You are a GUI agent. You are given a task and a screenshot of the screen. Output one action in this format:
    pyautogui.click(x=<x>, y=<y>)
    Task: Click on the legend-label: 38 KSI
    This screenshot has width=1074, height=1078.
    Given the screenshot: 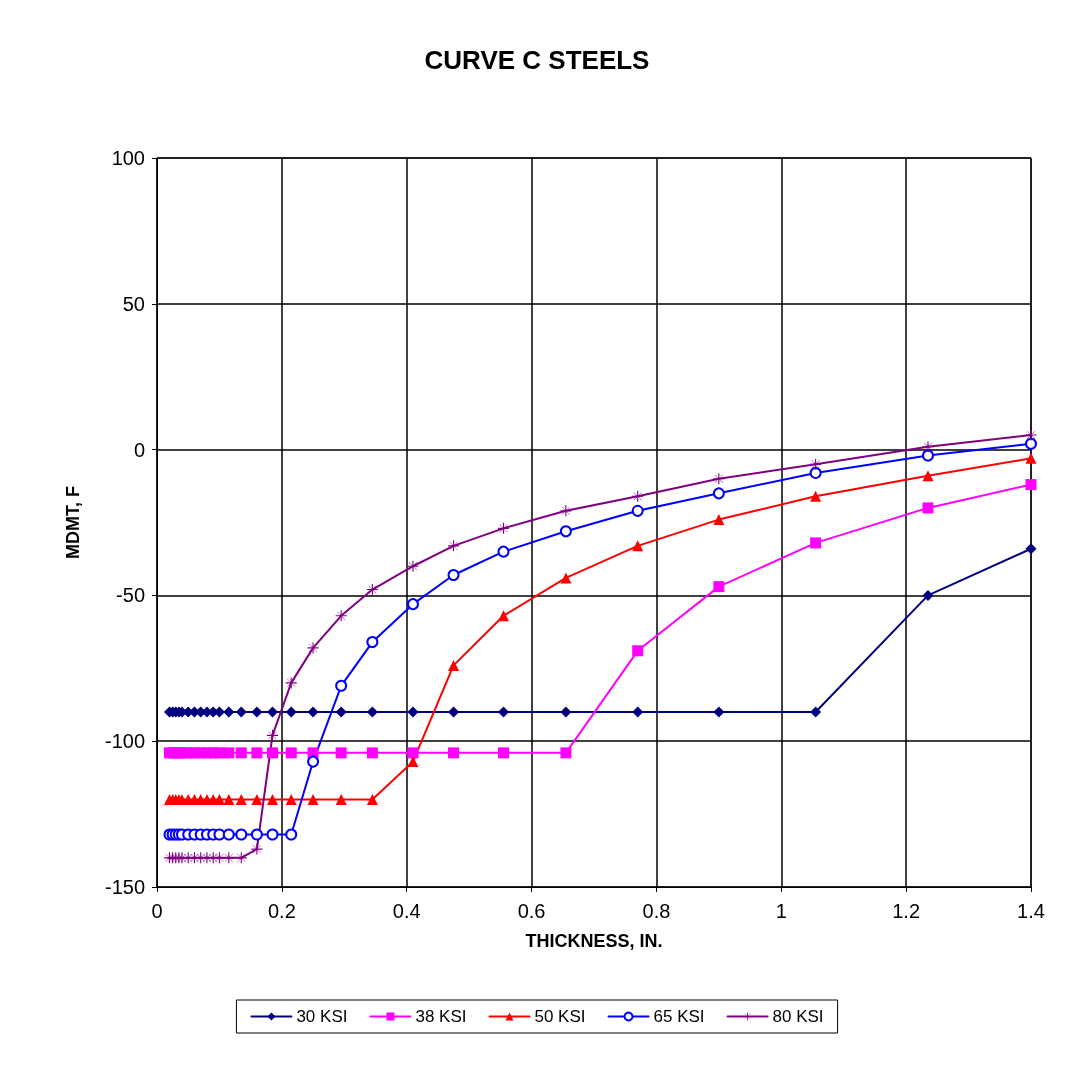 What is the action you would take?
    pyautogui.click(x=441, y=1016)
    